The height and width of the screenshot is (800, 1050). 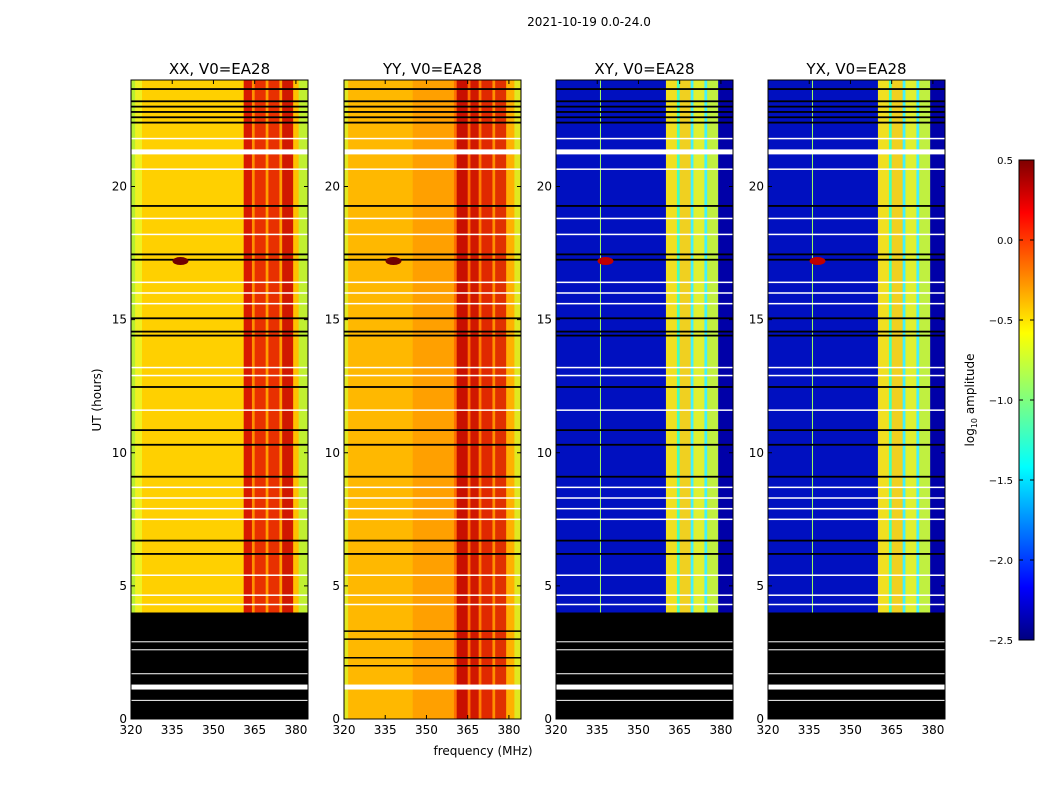 I want to click on colorbar-label-main: log, so click(x=970, y=437).